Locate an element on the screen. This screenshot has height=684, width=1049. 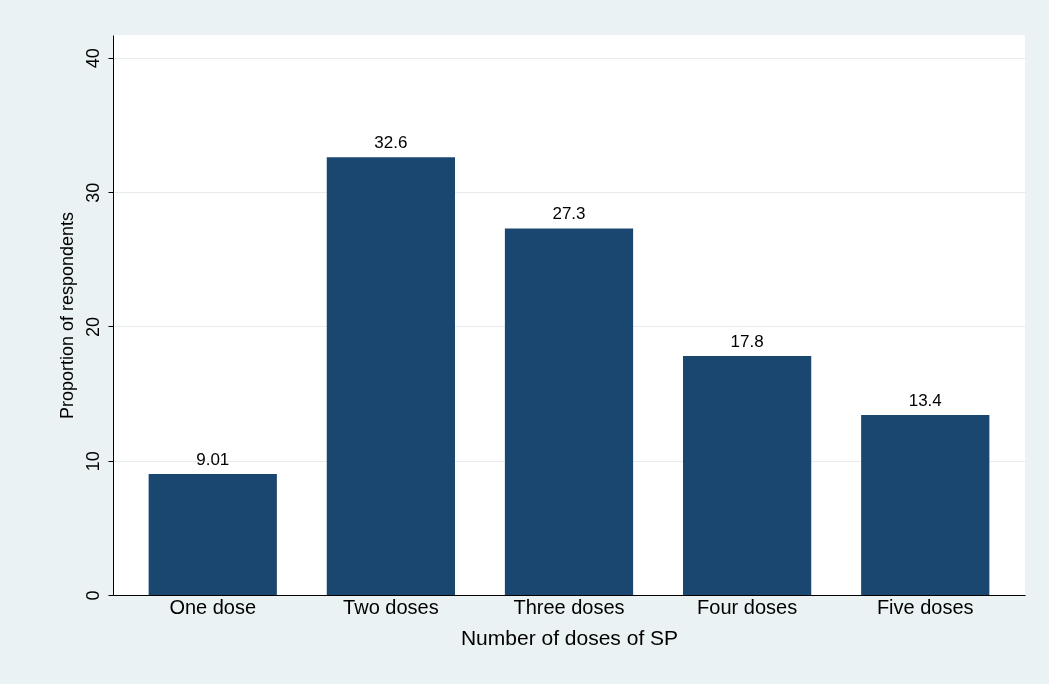
x-axis-title: Number of doses of SP is located at coordinates (569, 637).